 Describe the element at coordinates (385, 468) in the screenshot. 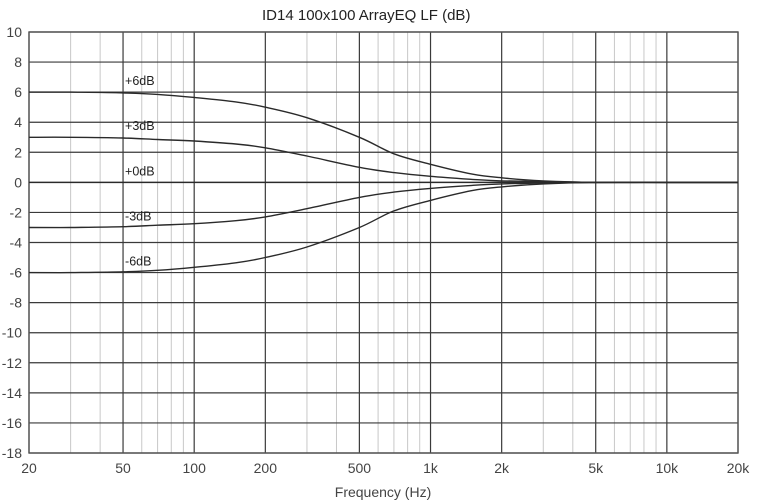

I see `x-axis-tick-labels: 20 50 100 200 500 1k 2k 5k 10k 20k` at that location.